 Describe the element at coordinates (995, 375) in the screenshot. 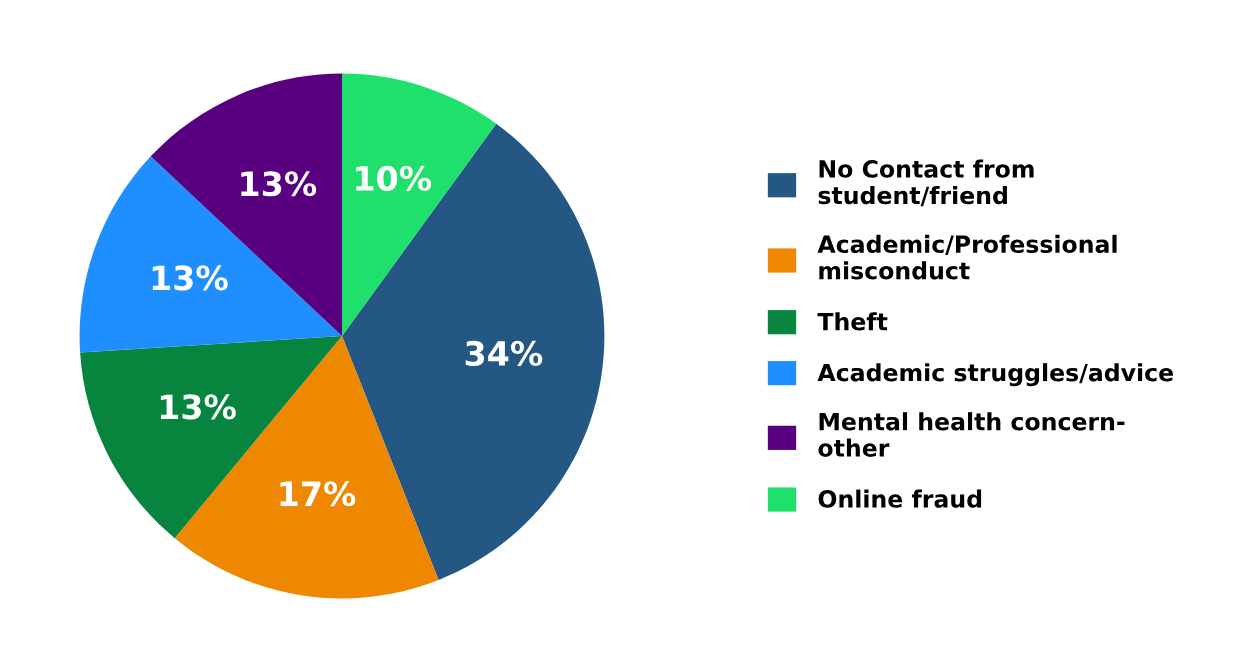

I see `legend-label: Academic struggles/advice` at that location.